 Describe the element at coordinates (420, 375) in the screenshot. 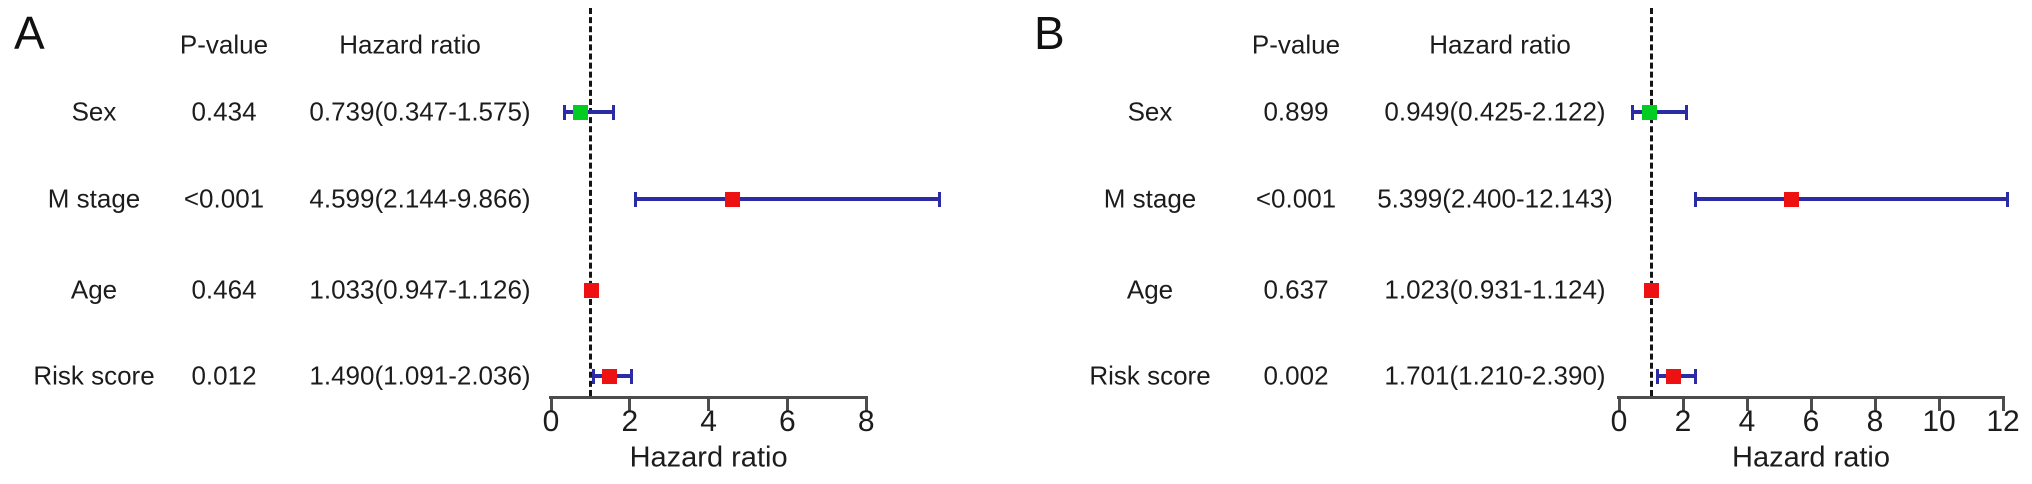

I see `hr-ci-text: 1.490(1.091-2.036)` at that location.